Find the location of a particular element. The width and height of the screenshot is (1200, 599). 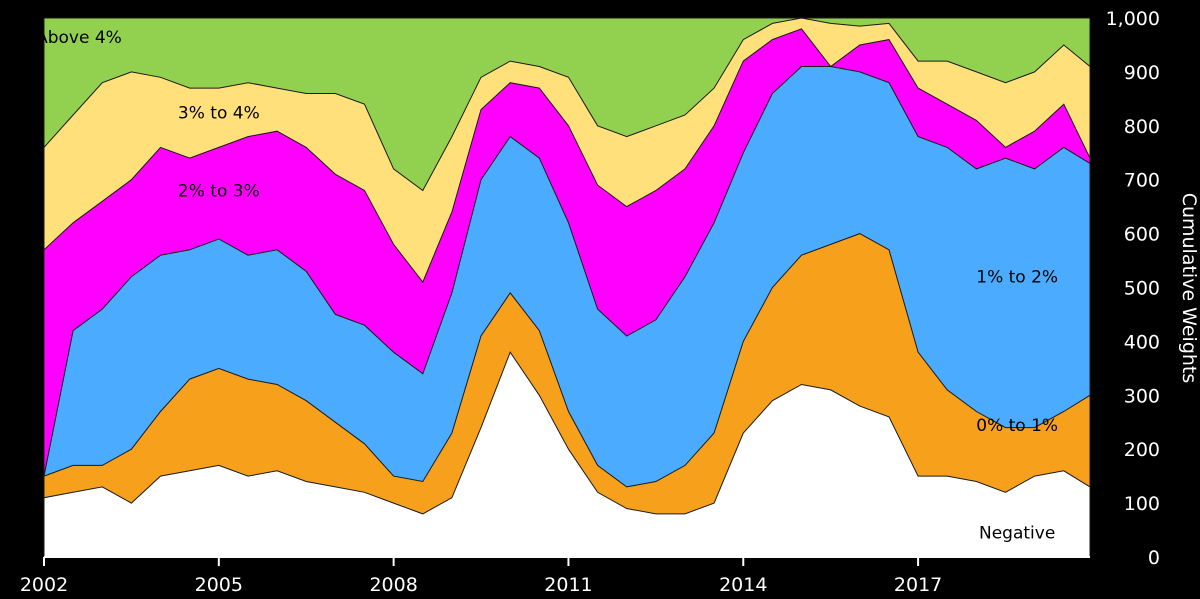

y-tick-label: 400 is located at coordinates (1142, 342).